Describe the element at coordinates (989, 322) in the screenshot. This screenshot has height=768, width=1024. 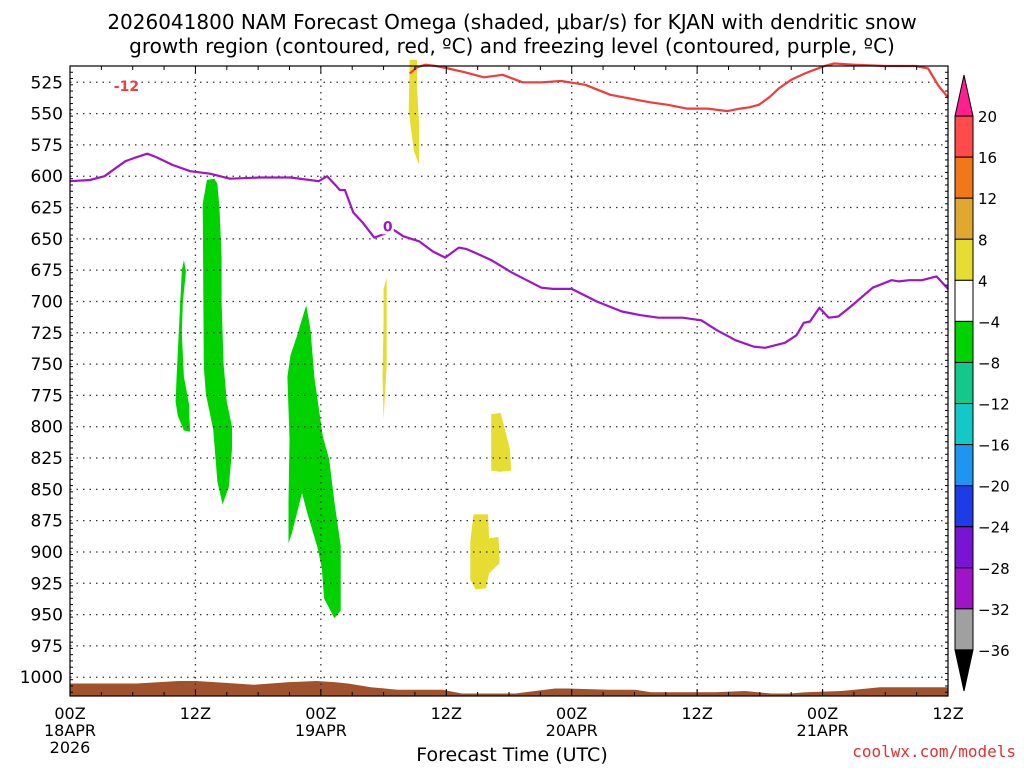
I see `colorbar-label: −4` at that location.